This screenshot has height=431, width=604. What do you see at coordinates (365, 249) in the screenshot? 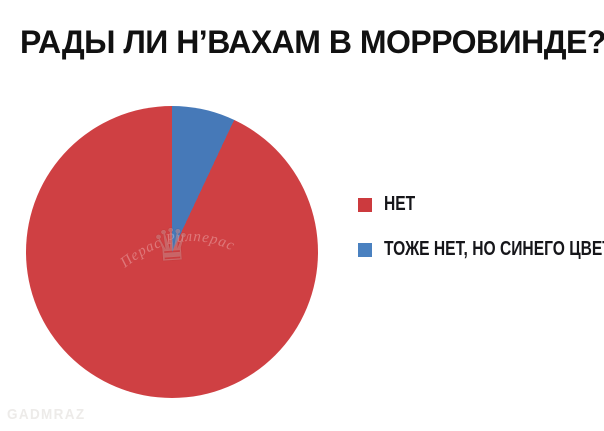
I see `legend-swatch-blue` at bounding box center [365, 249].